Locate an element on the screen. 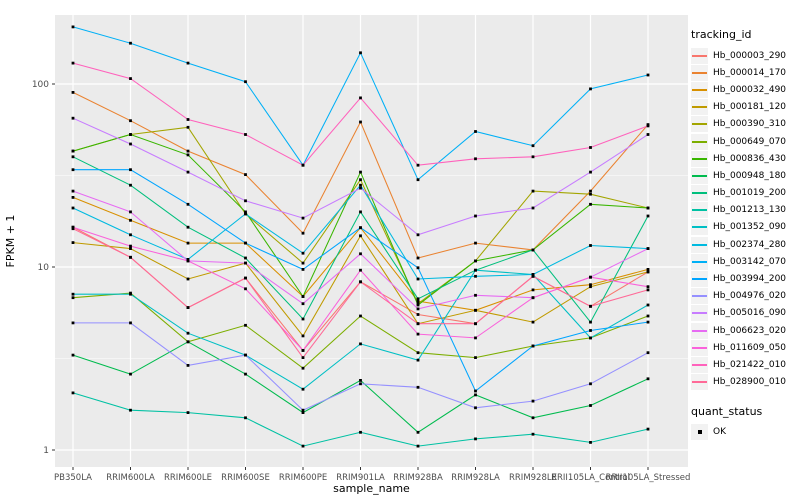  x-tick-label: RRIM901LA is located at coordinates (360, 478).